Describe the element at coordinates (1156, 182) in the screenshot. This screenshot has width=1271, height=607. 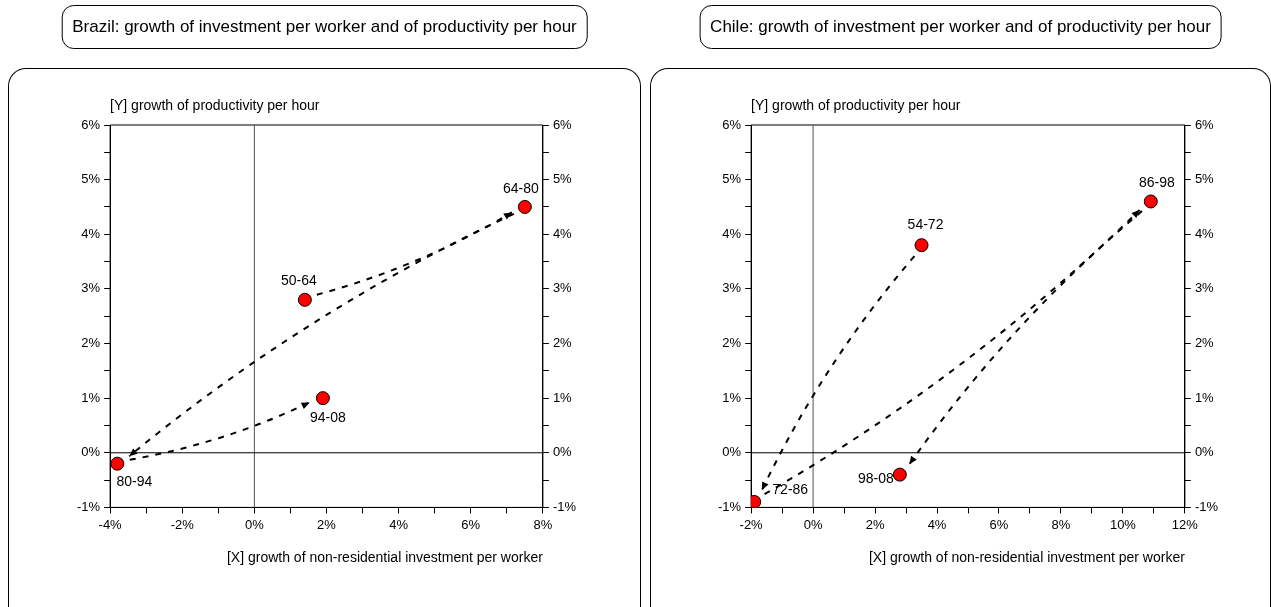
I see `annotation: 86-98` at that location.